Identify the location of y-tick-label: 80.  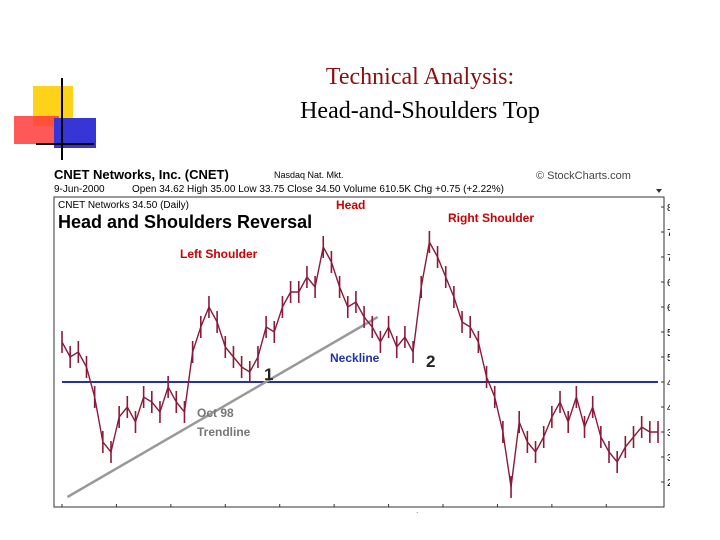
(668, 208).